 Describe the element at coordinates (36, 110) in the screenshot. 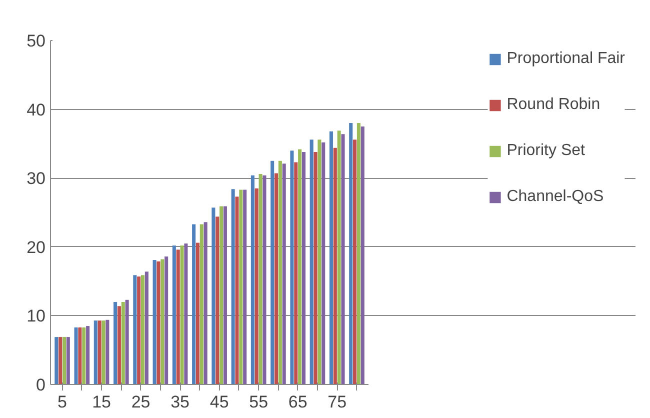

I see `y-tick-label: 40` at that location.